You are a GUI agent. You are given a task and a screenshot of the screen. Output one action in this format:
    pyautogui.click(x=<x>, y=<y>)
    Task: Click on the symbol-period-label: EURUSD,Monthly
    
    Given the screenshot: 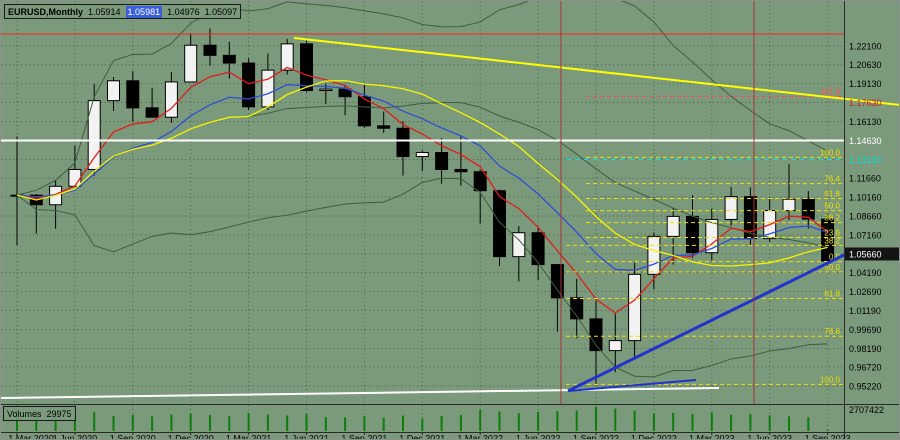 What is the action you would take?
    pyautogui.click(x=45, y=11)
    